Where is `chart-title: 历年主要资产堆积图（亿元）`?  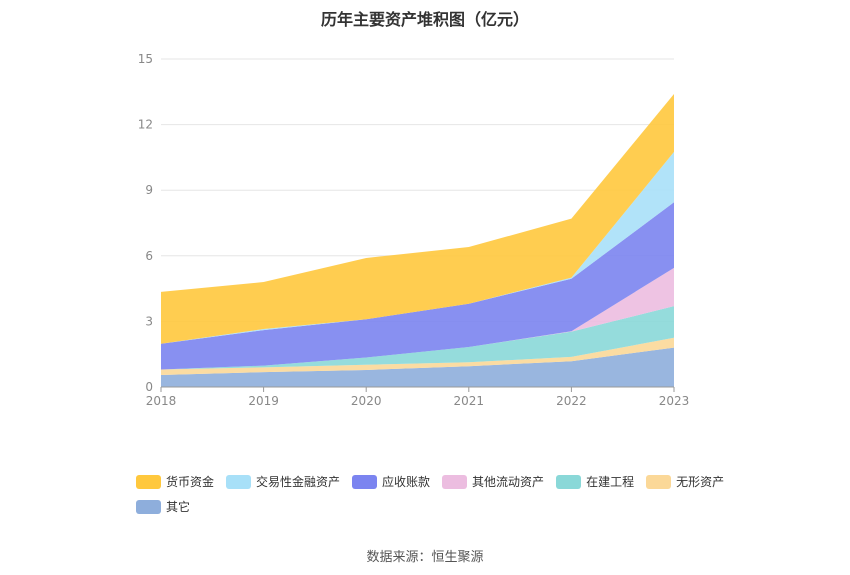
chart-title: 历年主要资产堆积图（亿元） is located at coordinates (424, 19).